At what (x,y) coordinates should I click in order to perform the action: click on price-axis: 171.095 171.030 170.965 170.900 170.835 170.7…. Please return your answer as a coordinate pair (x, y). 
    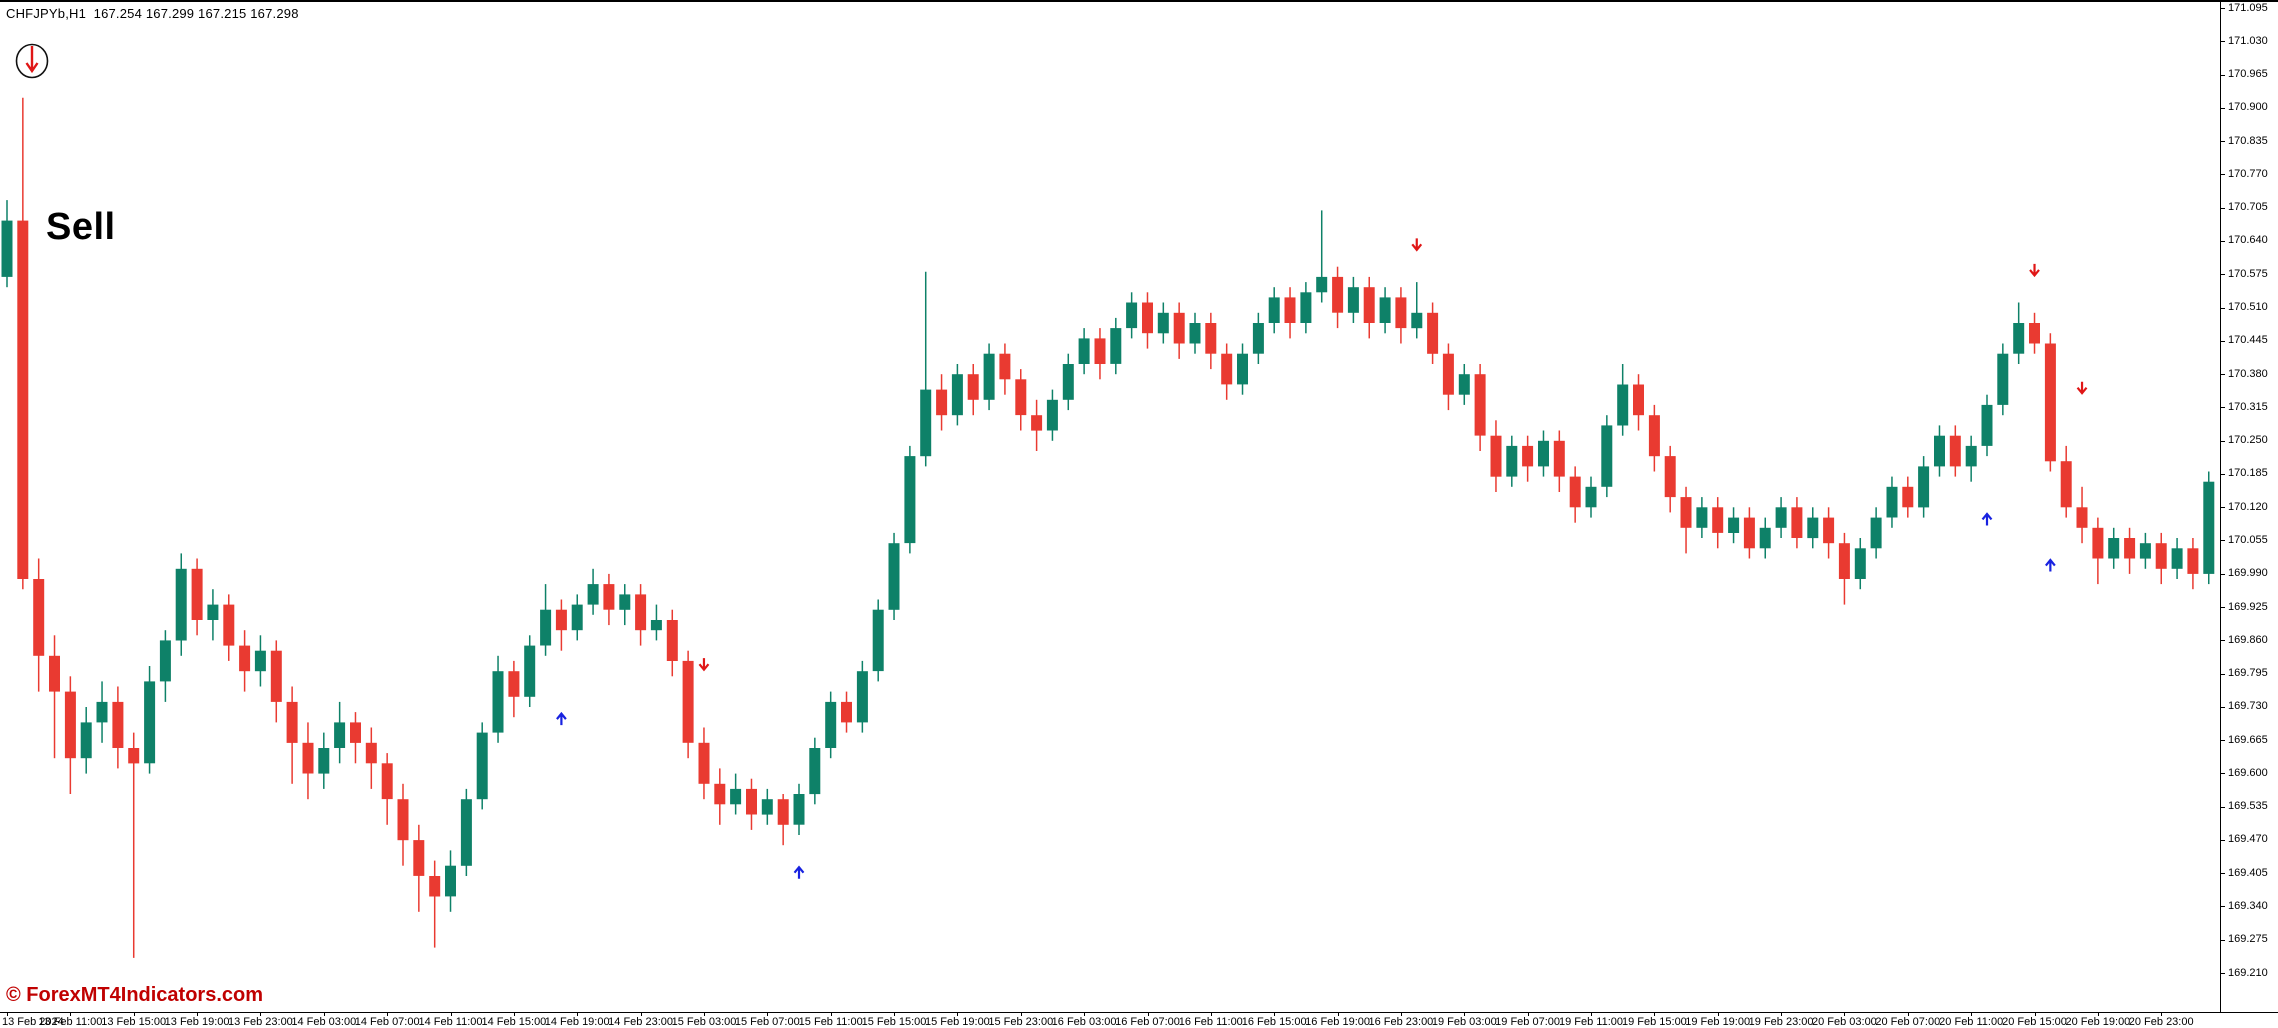
    Looking at the image, I should click on (2249, 507).